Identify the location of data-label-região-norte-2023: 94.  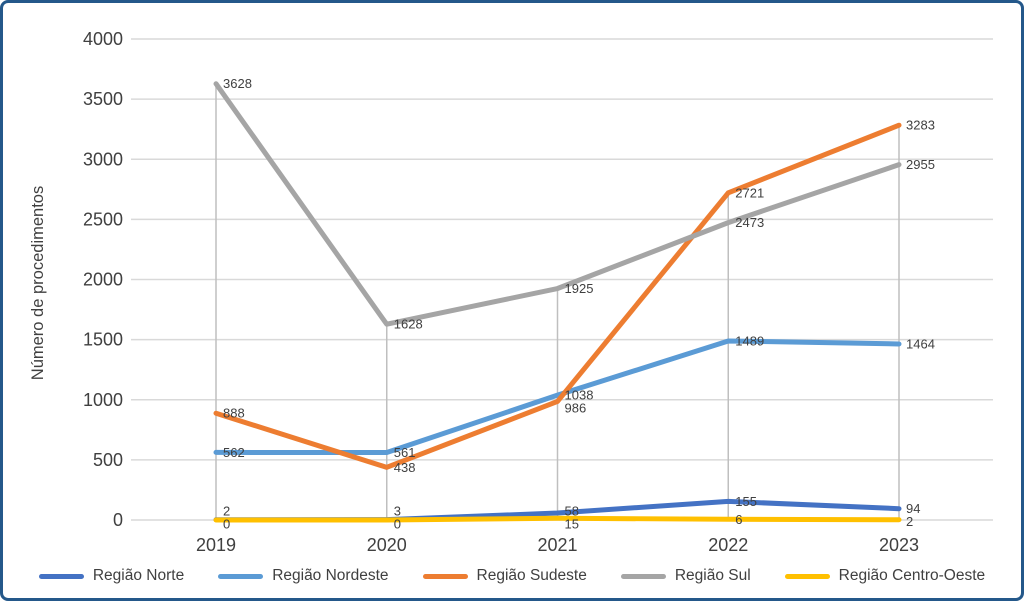
(913, 508).